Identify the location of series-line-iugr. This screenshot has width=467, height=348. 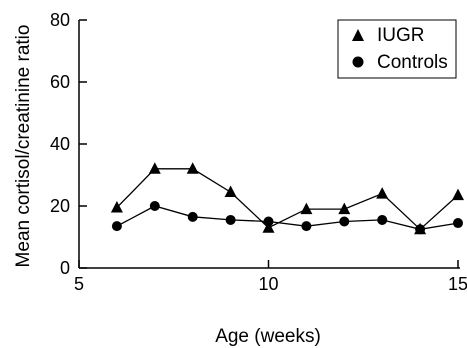
(287, 199).